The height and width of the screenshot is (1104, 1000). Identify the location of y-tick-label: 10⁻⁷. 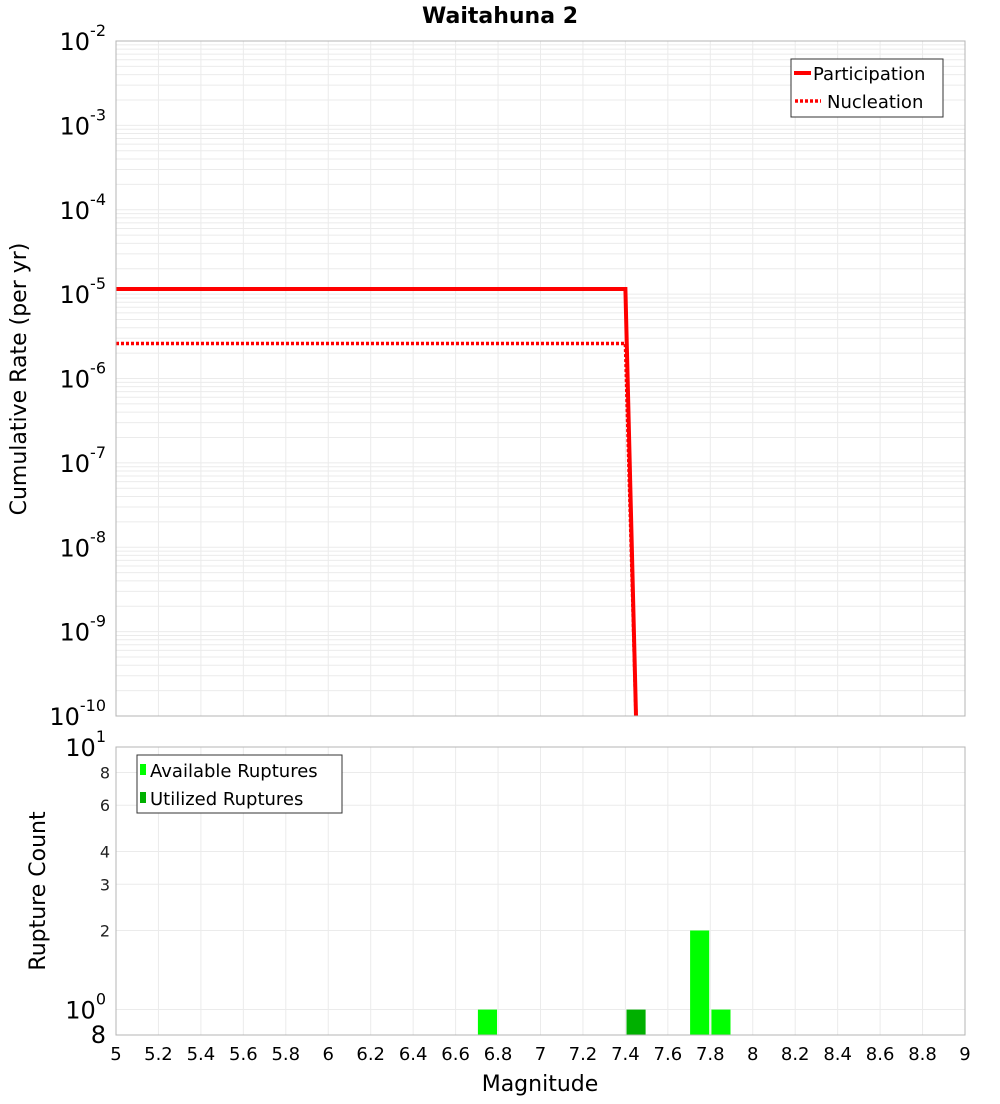
(83, 460).